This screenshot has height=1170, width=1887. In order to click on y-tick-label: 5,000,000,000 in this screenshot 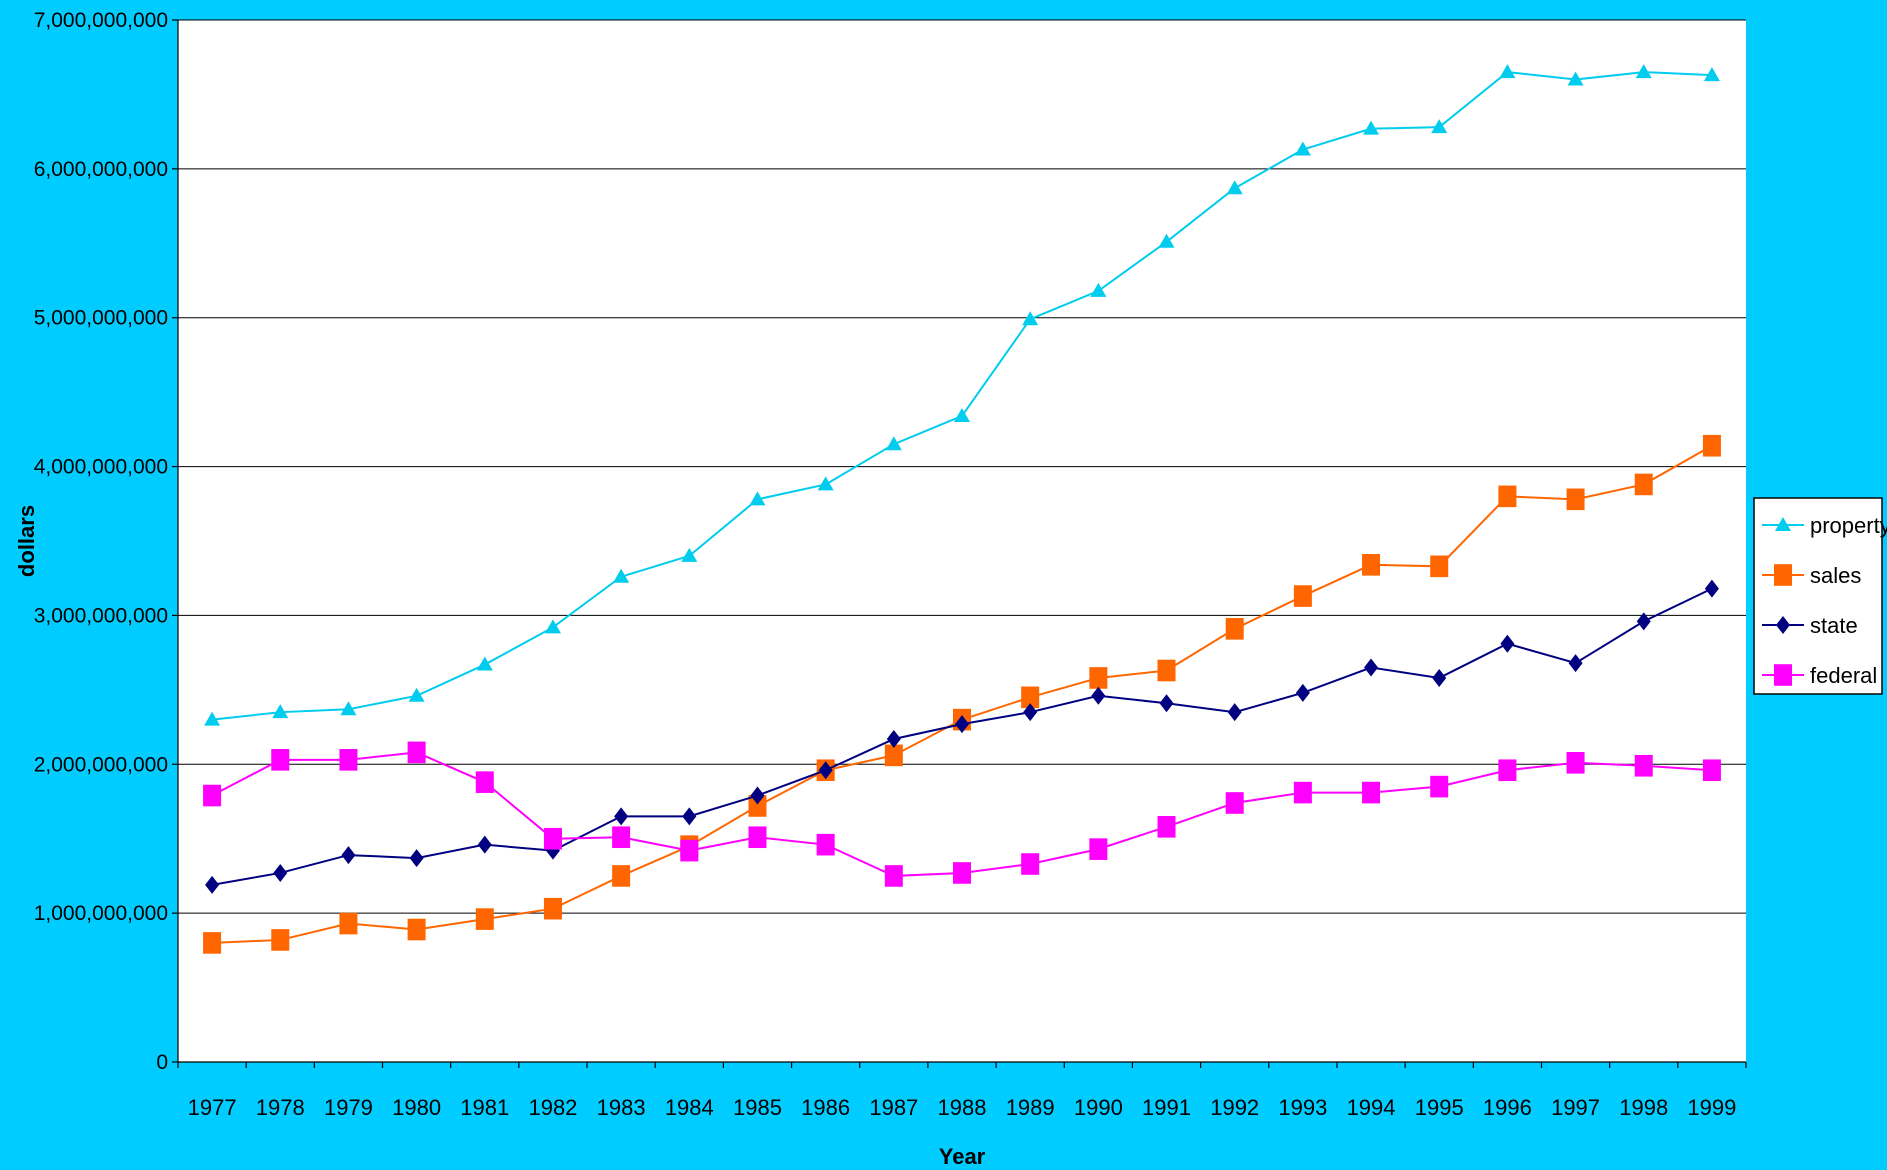, I will do `click(101, 318)`.